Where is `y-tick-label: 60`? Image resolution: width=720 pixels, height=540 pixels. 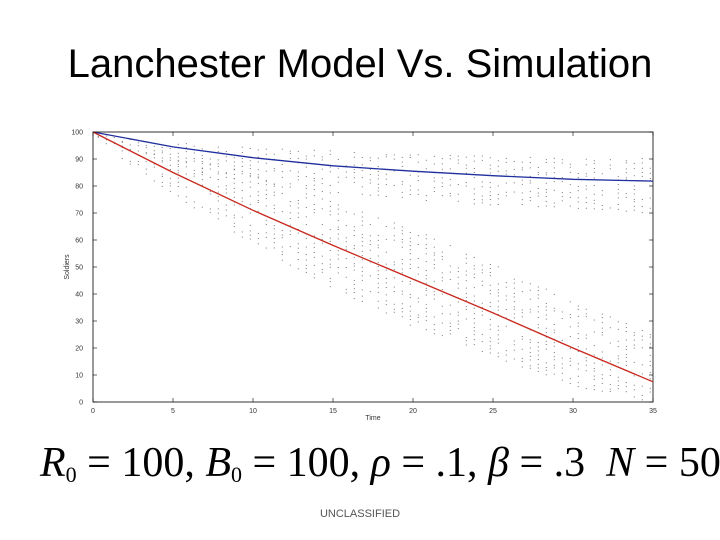 y-tick-label: 60 is located at coordinates (79, 241).